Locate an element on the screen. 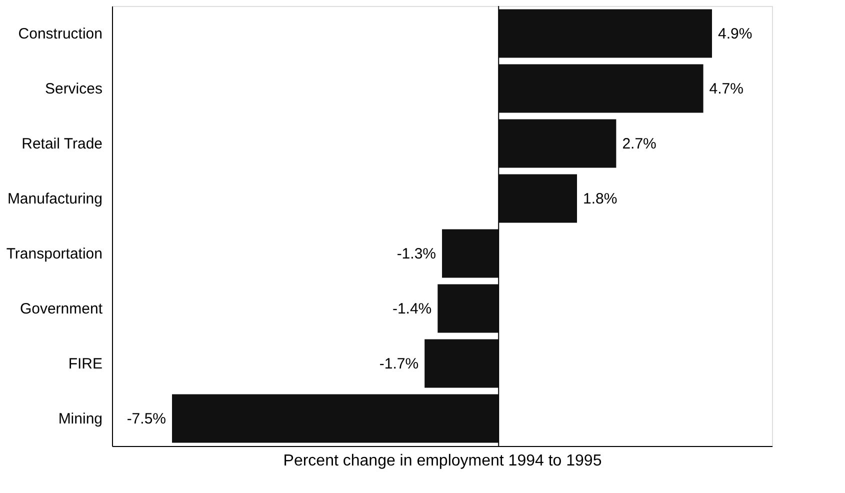 This screenshot has width=845, height=493. y-tick-label: Mining is located at coordinates (80, 419).